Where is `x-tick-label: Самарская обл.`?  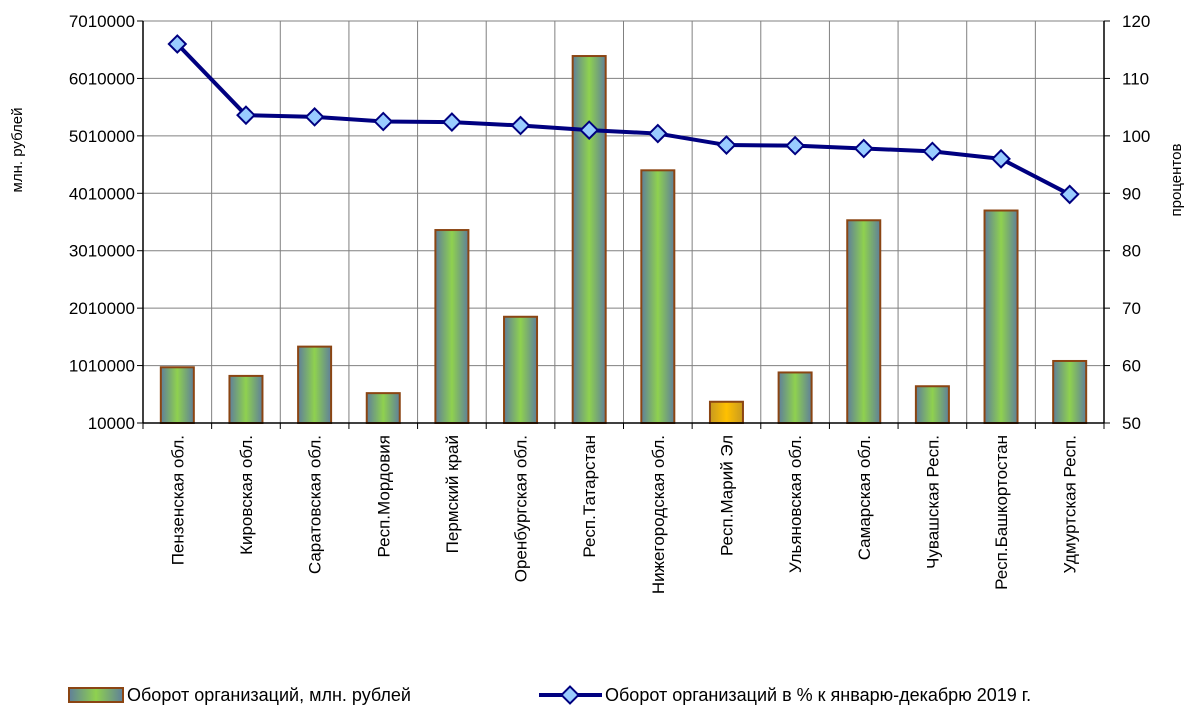 x-tick-label: Самарская обл. is located at coordinates (864, 497).